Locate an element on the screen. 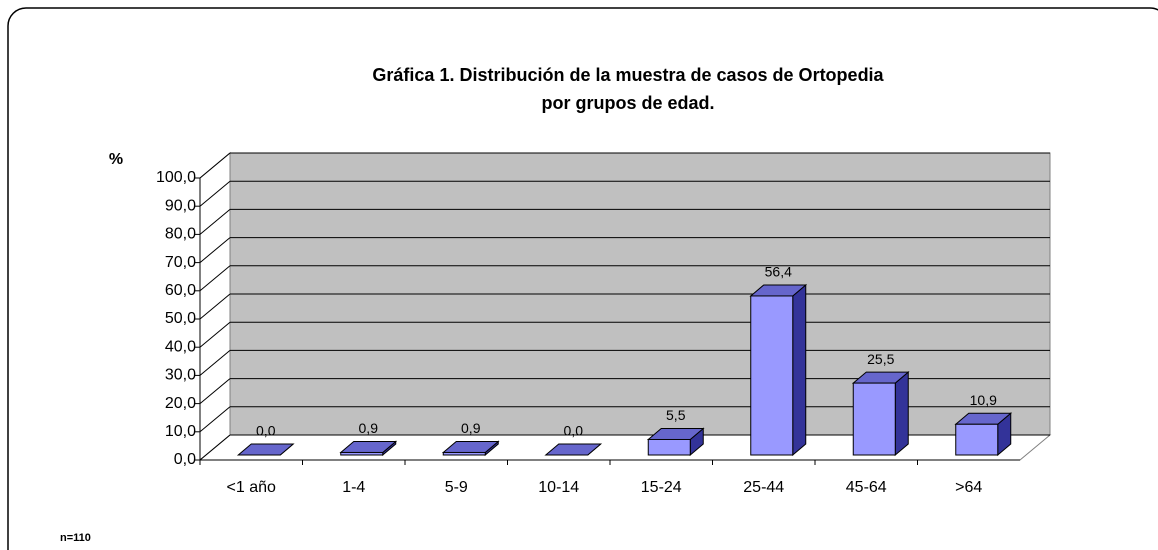 Image resolution: width=1158 pixels, height=550 pixels. x-tick-label: 1-4 is located at coordinates (353, 487).